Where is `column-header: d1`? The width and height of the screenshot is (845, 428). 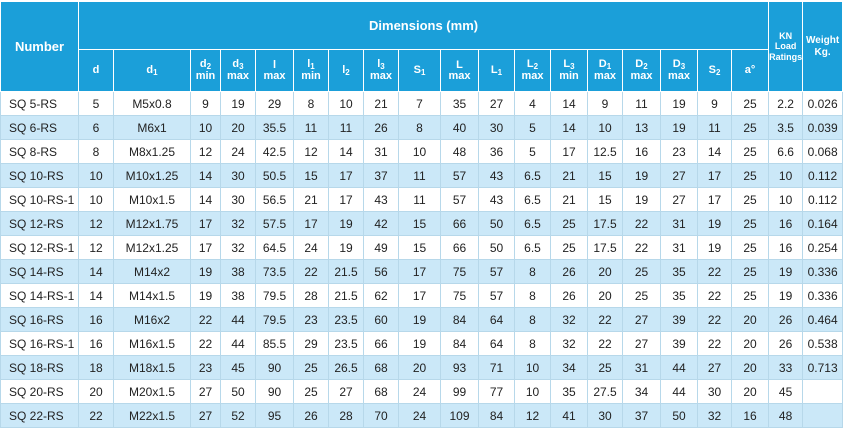
column-header: d1 is located at coordinates (152, 70).